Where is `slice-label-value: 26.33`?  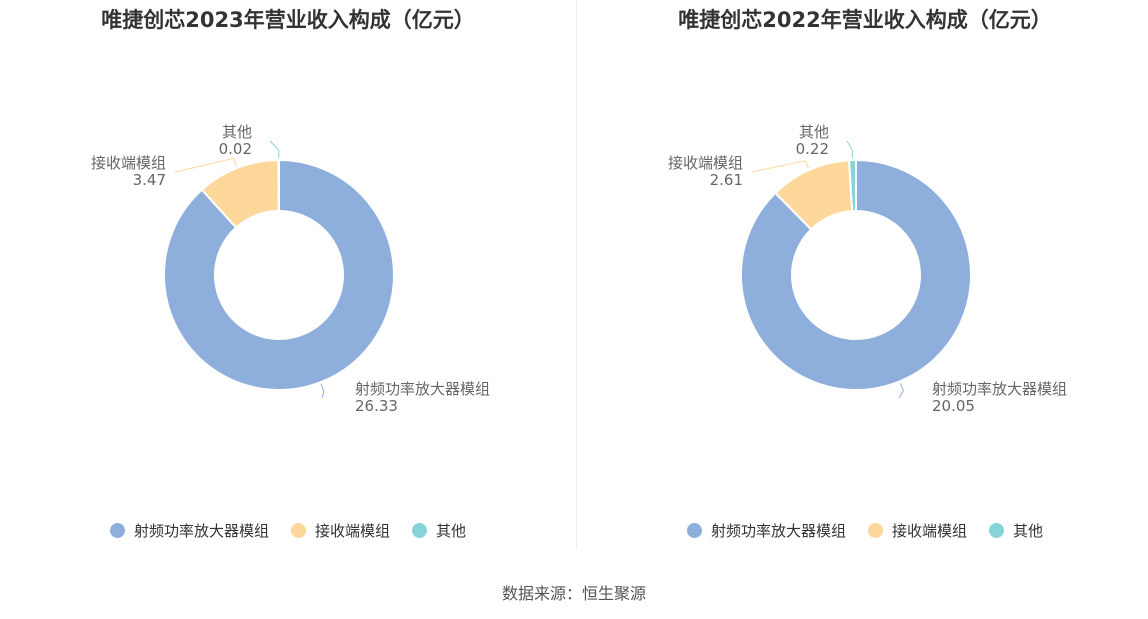
slice-label-value: 26.33 is located at coordinates (376, 406).